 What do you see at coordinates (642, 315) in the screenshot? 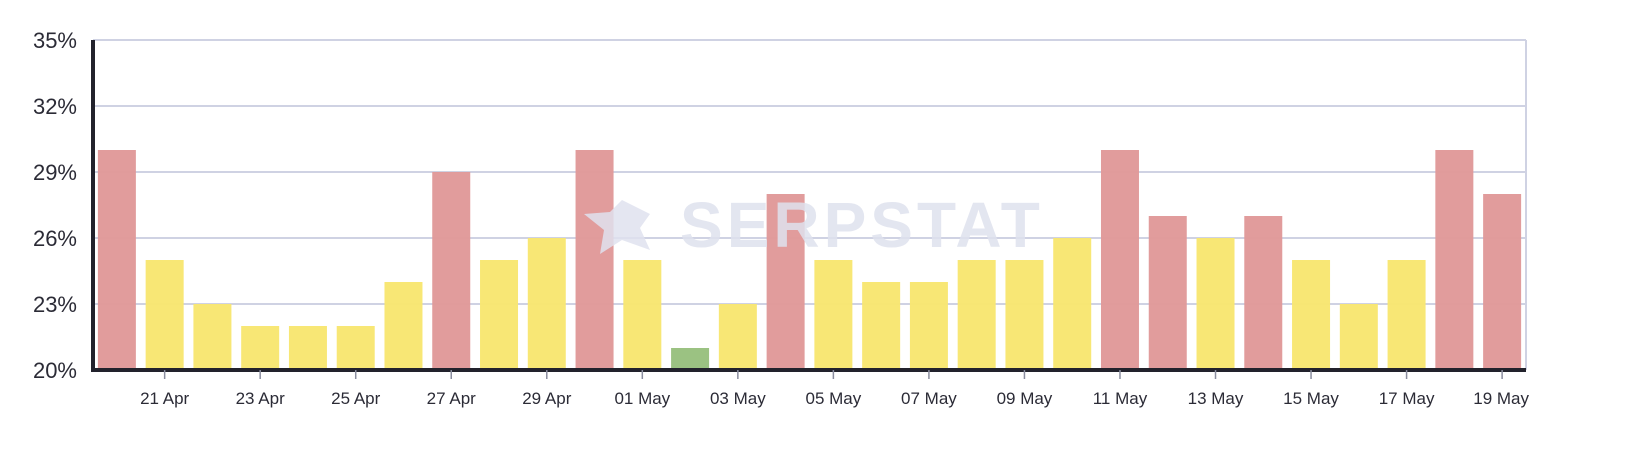
I see `bar-01-may` at bounding box center [642, 315].